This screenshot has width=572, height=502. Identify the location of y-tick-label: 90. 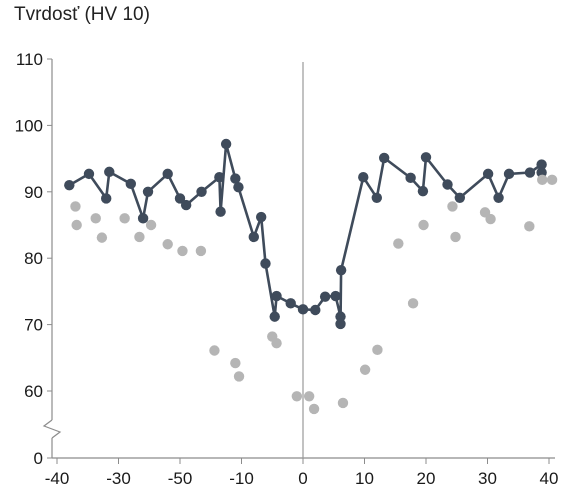
(33, 192).